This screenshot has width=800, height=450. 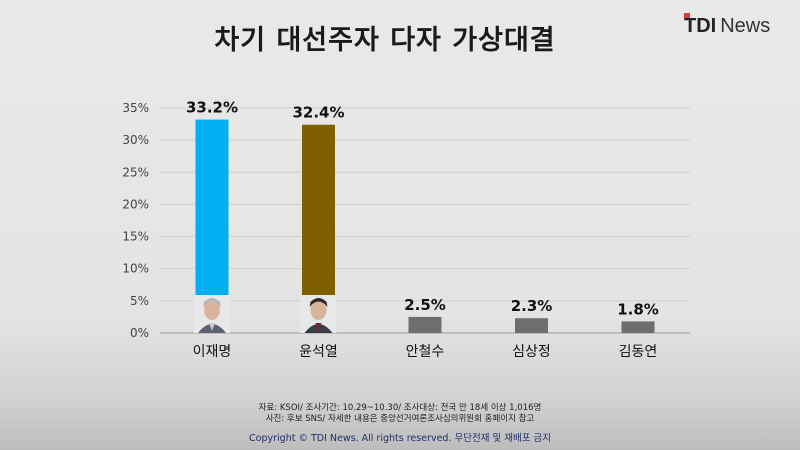 I want to click on x-tick-label: 김동연, so click(x=638, y=352).